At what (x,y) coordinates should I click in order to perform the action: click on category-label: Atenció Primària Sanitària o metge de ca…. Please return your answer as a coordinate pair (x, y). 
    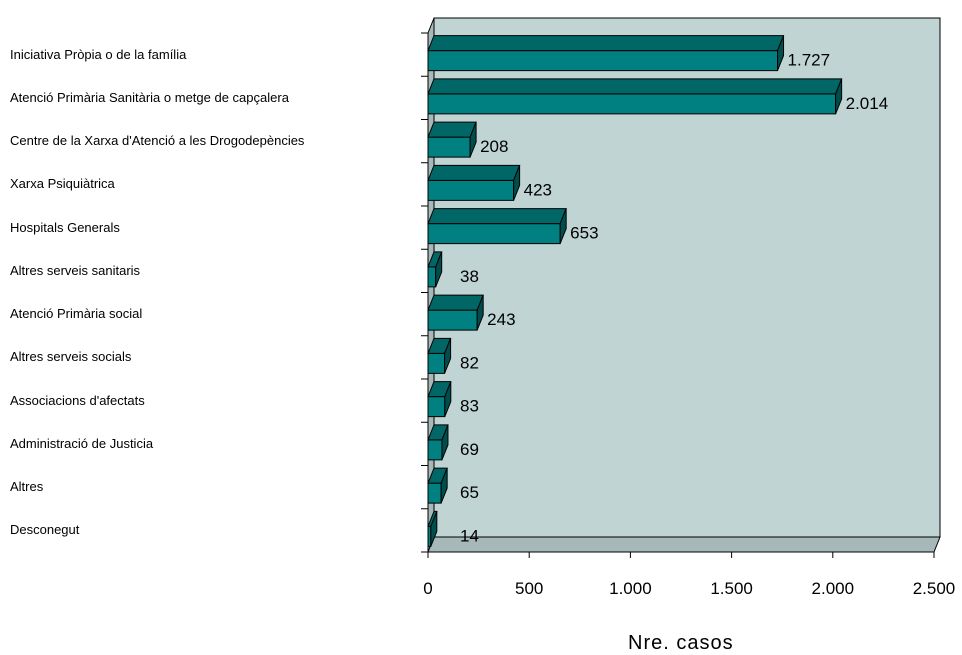
    Looking at the image, I should click on (149, 97).